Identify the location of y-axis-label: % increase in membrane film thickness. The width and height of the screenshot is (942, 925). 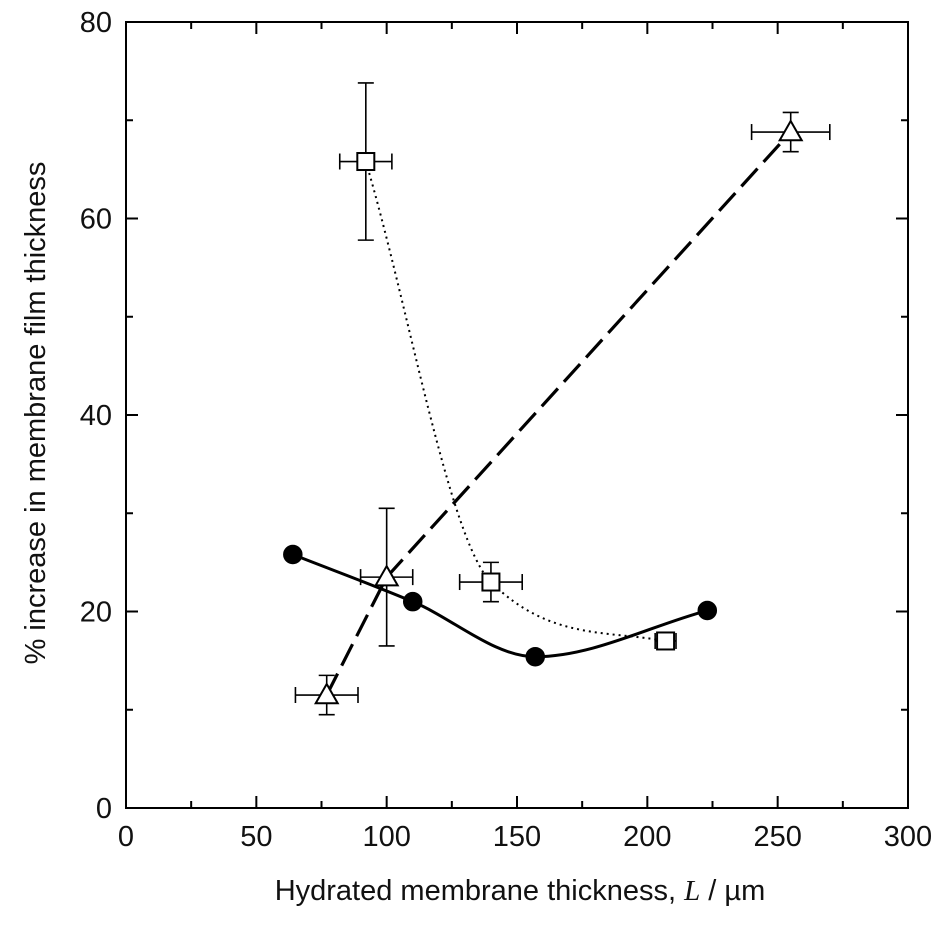
(36, 413).